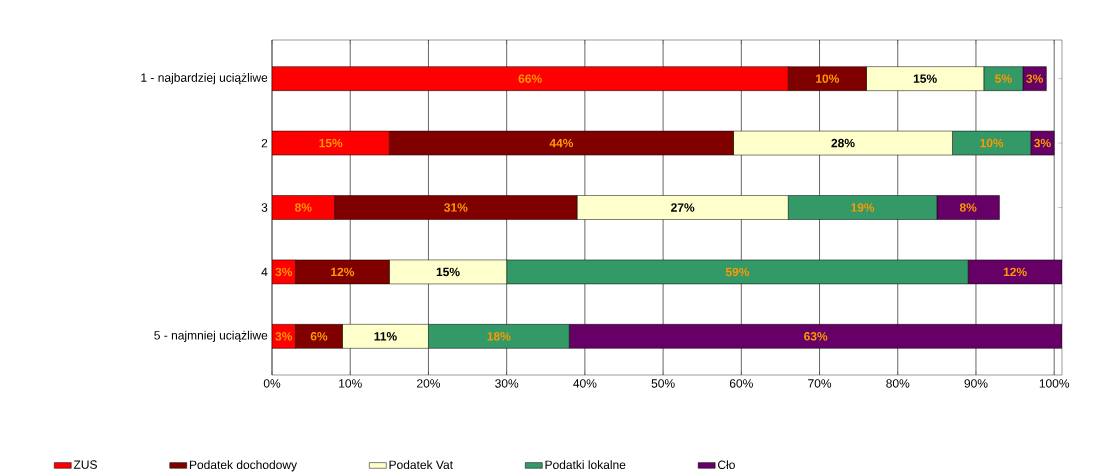  I want to click on data-label: 63%, so click(816, 336).